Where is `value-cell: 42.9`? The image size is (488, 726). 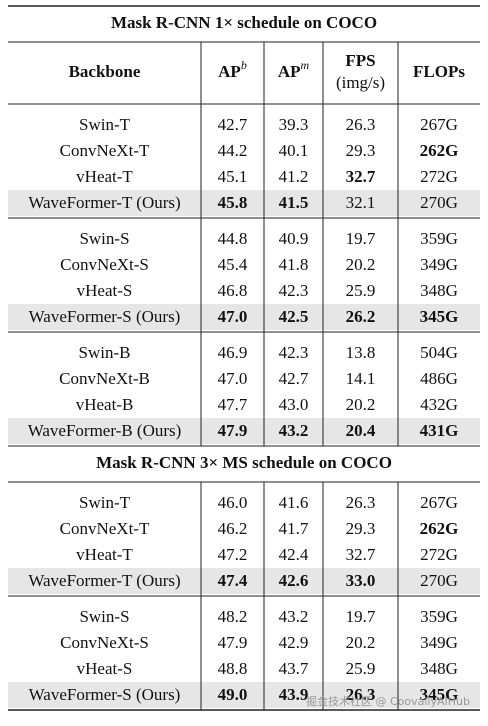 value-cell: 42.9 is located at coordinates (294, 642).